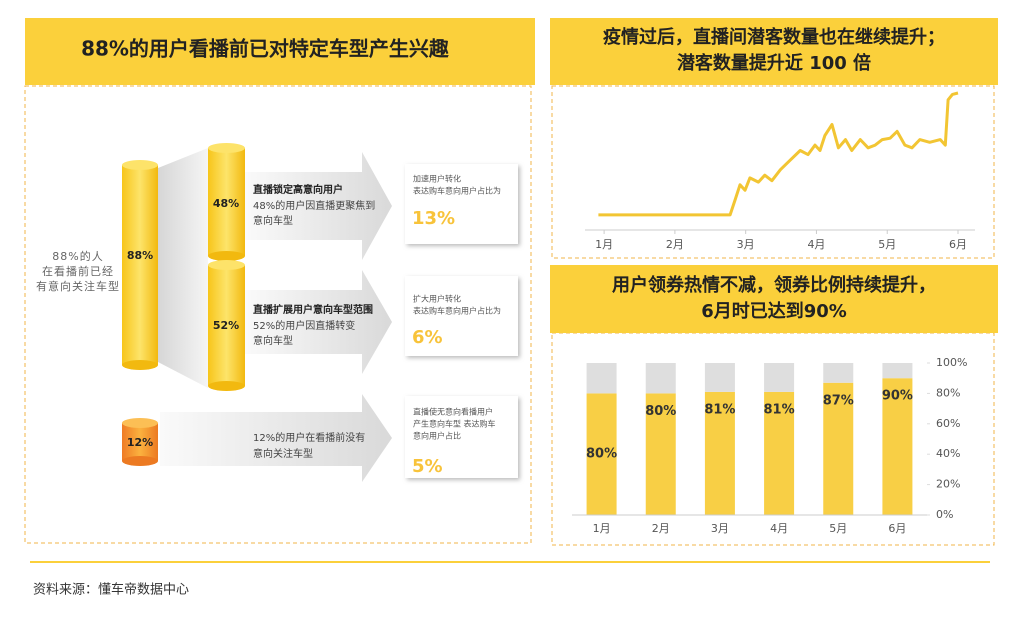 The height and width of the screenshot is (626, 1024). I want to click on result-note: 加速用户转化, so click(437, 179).